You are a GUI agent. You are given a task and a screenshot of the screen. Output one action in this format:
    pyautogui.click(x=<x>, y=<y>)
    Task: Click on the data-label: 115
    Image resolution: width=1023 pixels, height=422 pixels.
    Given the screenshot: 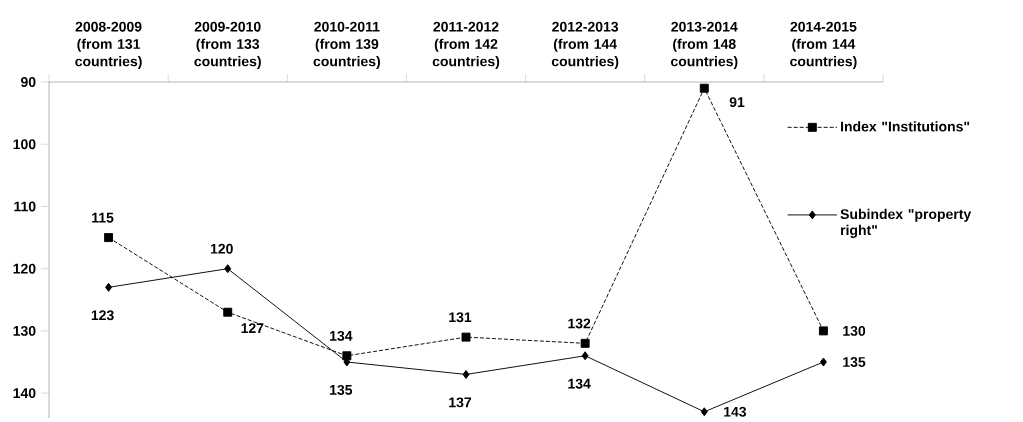 What is the action you would take?
    pyautogui.click(x=103, y=217)
    